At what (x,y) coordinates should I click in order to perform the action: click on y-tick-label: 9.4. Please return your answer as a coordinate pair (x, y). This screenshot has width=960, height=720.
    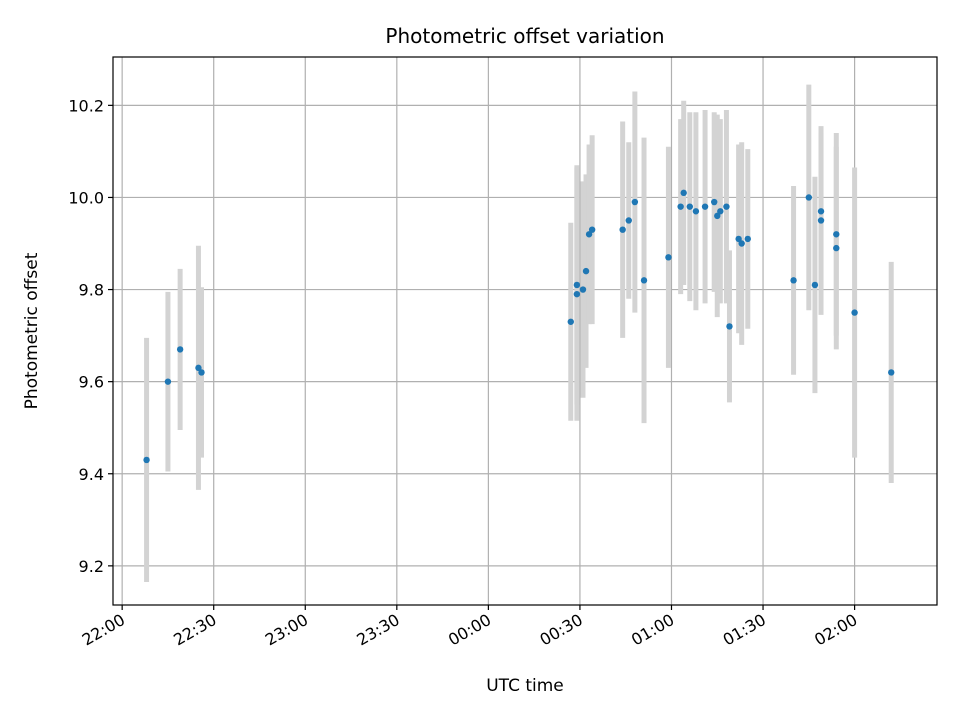
    Looking at the image, I should click on (91, 474).